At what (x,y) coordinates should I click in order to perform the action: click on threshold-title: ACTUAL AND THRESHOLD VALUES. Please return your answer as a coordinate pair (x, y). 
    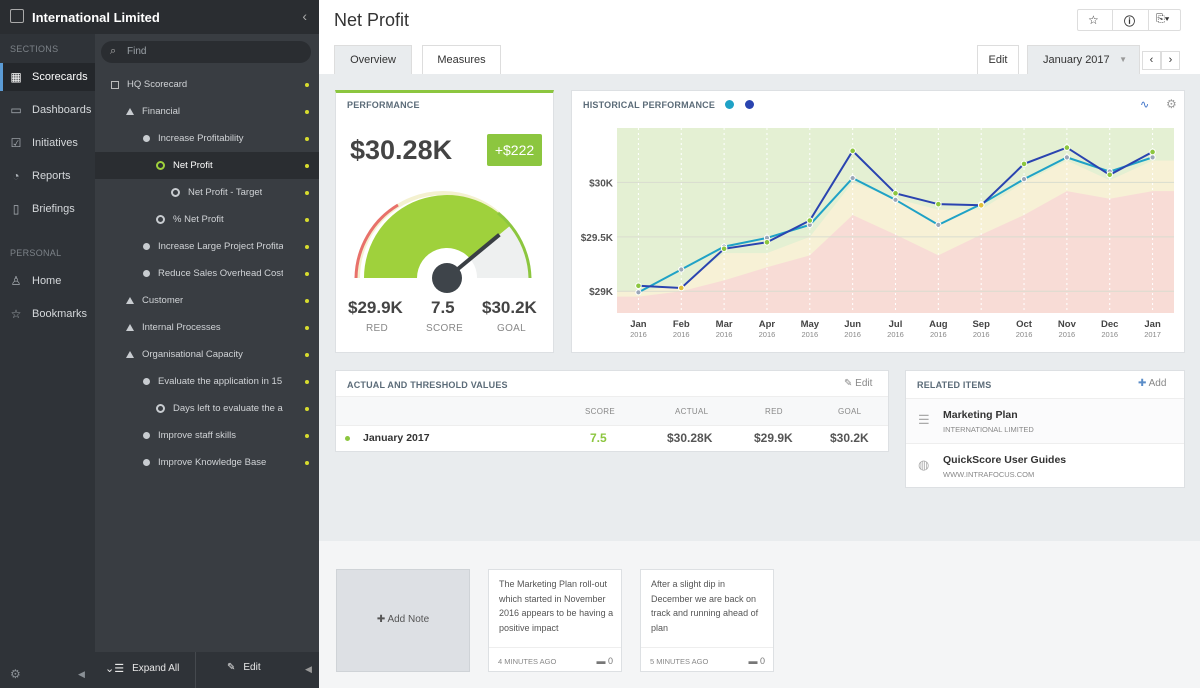
    Looking at the image, I should click on (427, 385).